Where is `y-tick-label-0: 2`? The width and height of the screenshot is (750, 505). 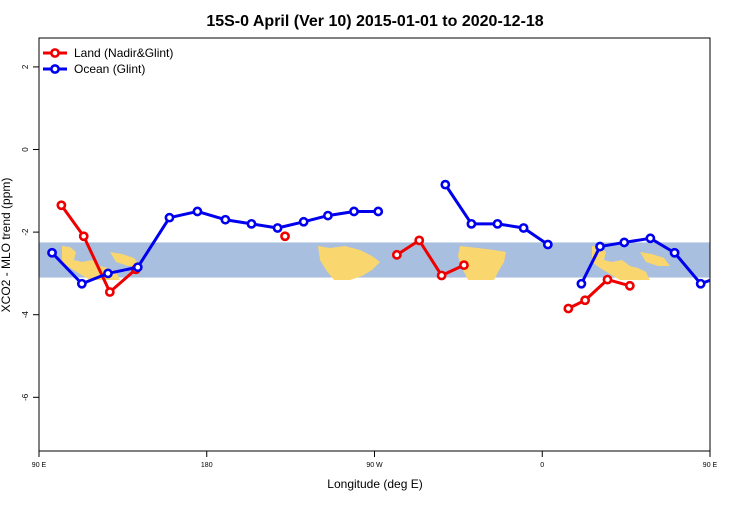 y-tick-label-0: 2 is located at coordinates (25, 66).